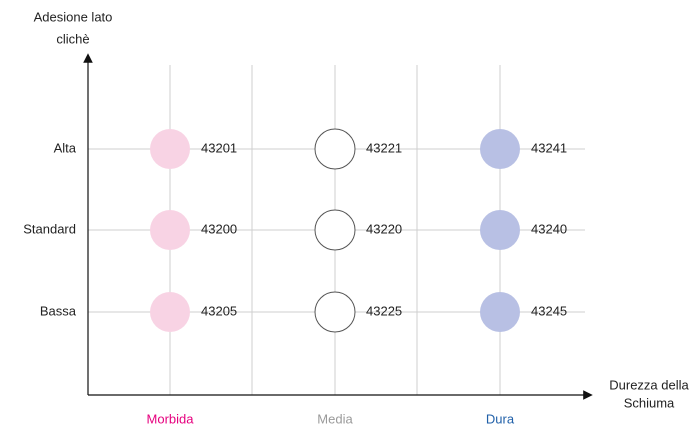  What do you see at coordinates (335, 418) in the screenshot?
I see `column-label: Media` at bounding box center [335, 418].